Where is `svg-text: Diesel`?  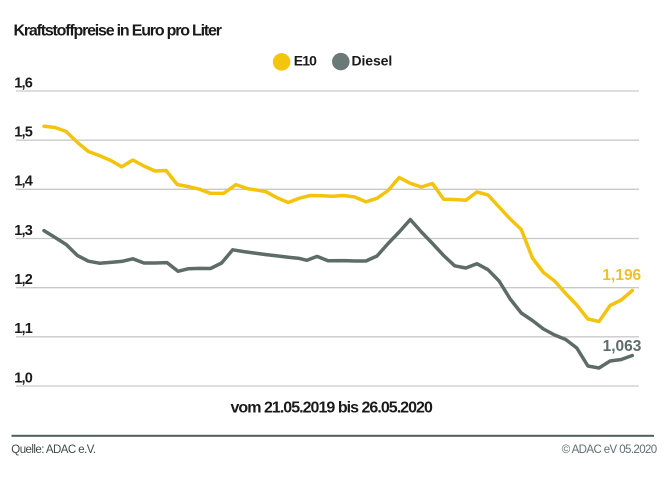 svg-text: Diesel is located at coordinates (372, 61).